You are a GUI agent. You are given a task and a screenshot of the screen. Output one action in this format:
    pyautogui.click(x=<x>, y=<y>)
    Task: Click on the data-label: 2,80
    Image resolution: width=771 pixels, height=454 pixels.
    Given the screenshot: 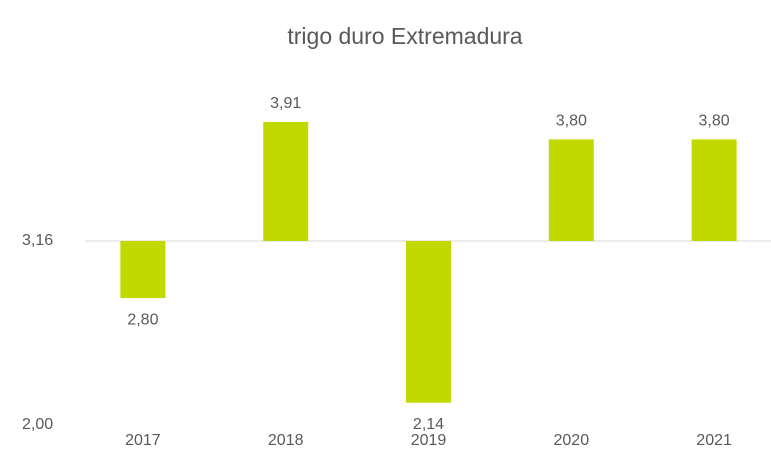 What is the action you would take?
    pyautogui.click(x=142, y=319)
    